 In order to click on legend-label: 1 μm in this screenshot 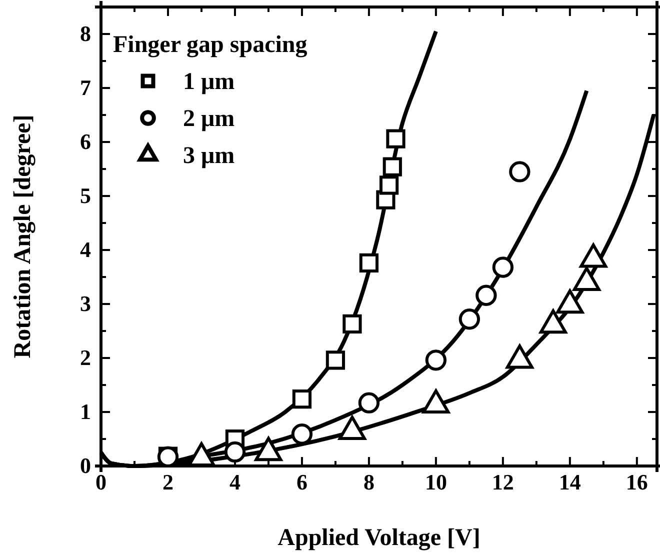, I will do `click(209, 82)`.